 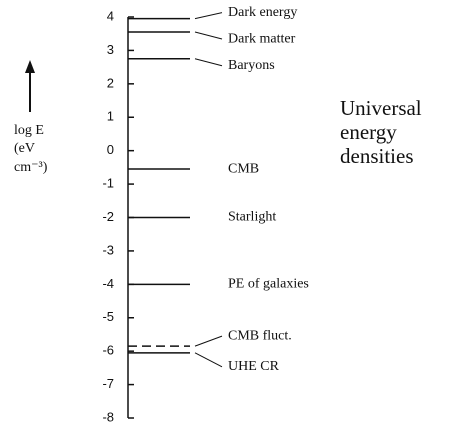 I want to click on y-tick-label: -2, so click(x=108, y=216).